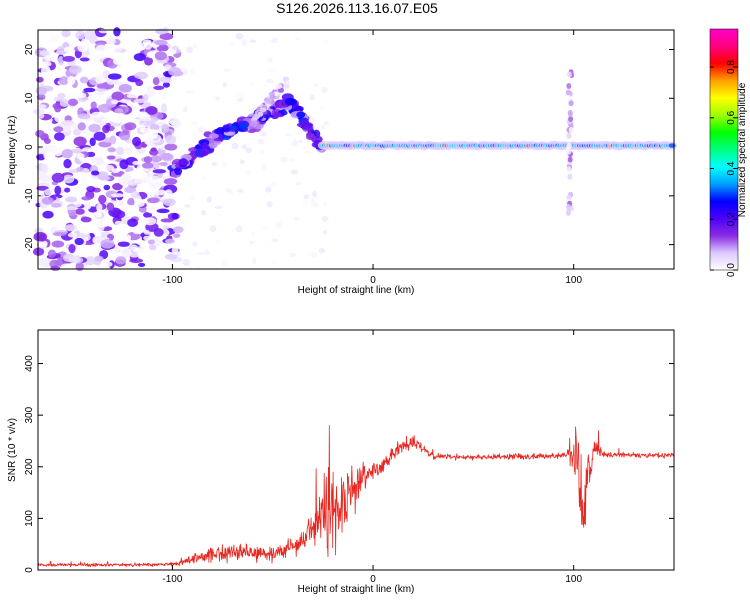 Image resolution: width=750 pixels, height=600 pixels. I want to click on snr-y-tick-label: 400, so click(29, 363).